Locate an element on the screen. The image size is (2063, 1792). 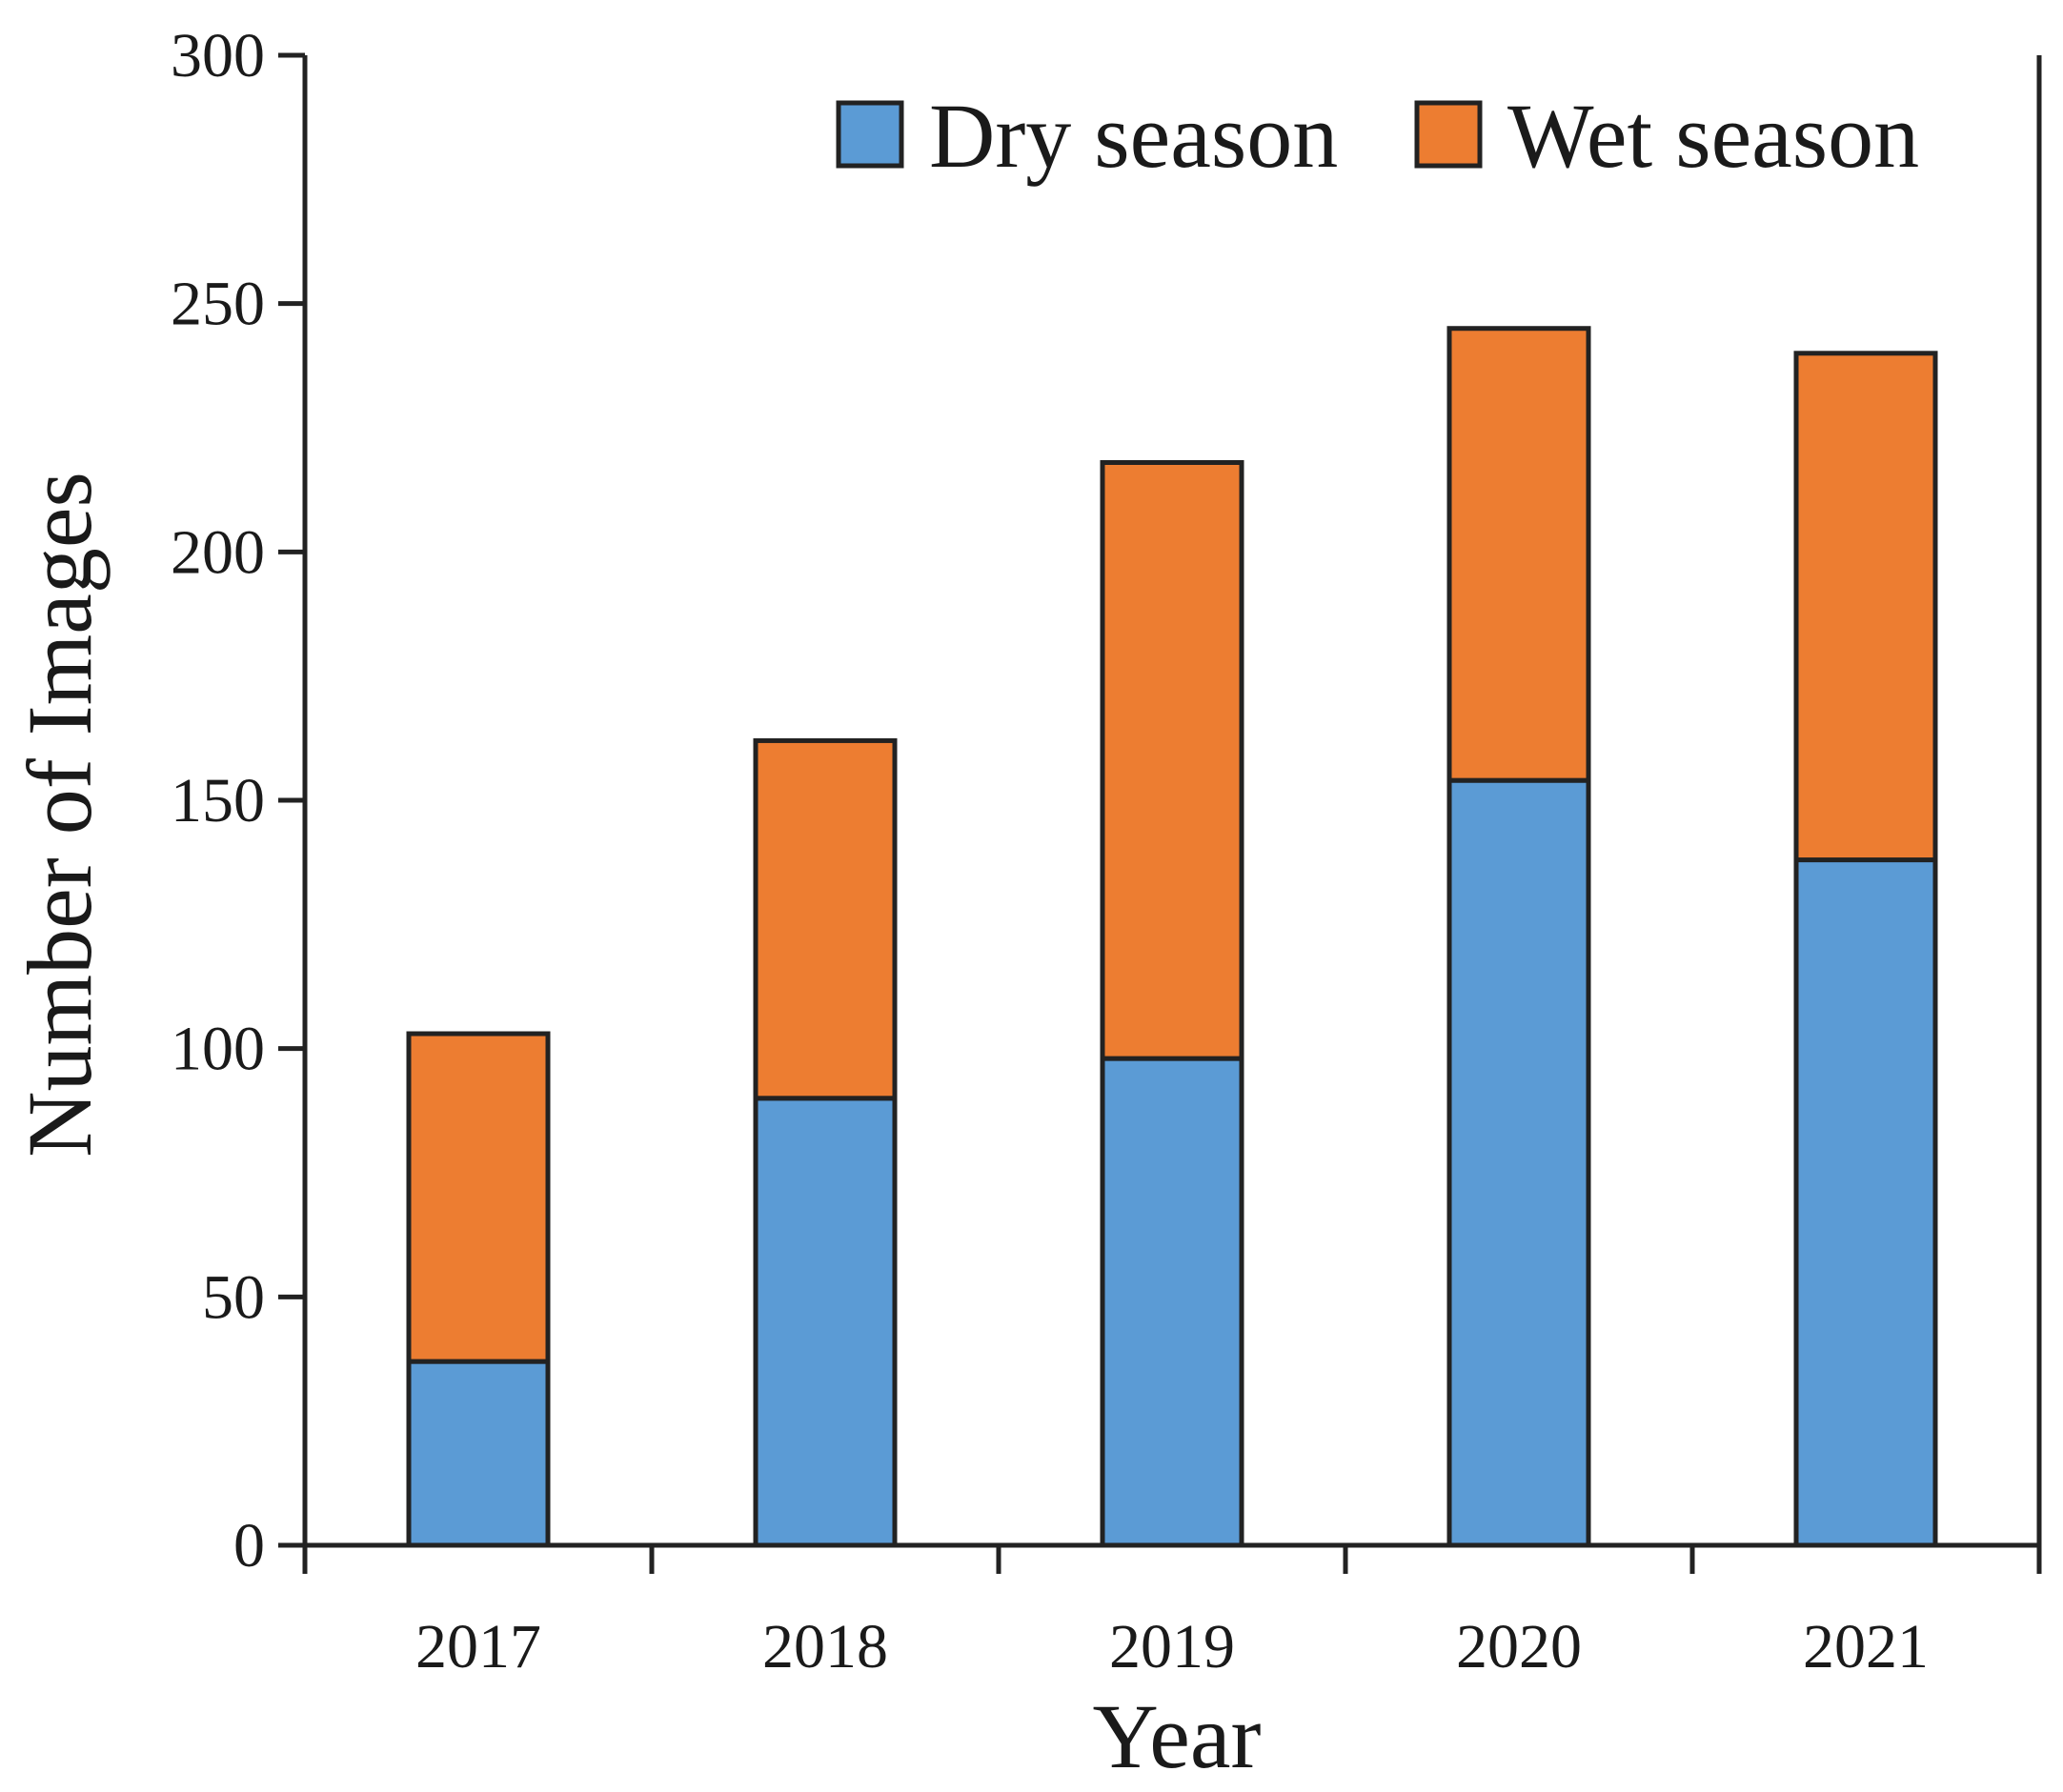
bar-wet-2021 is located at coordinates (1865, 607).